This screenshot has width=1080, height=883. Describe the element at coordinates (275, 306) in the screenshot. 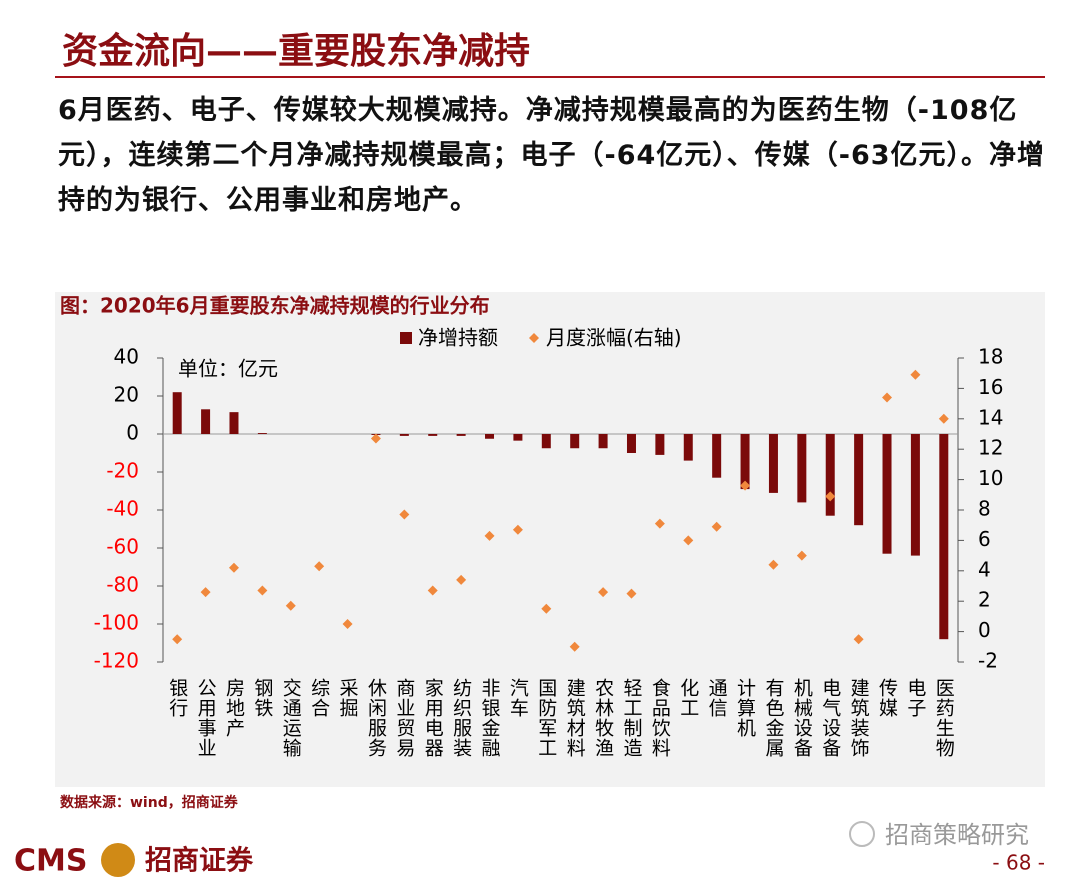

I see `chart-title: 图：2020年6月重要股东净减持规模的行业分布` at that location.